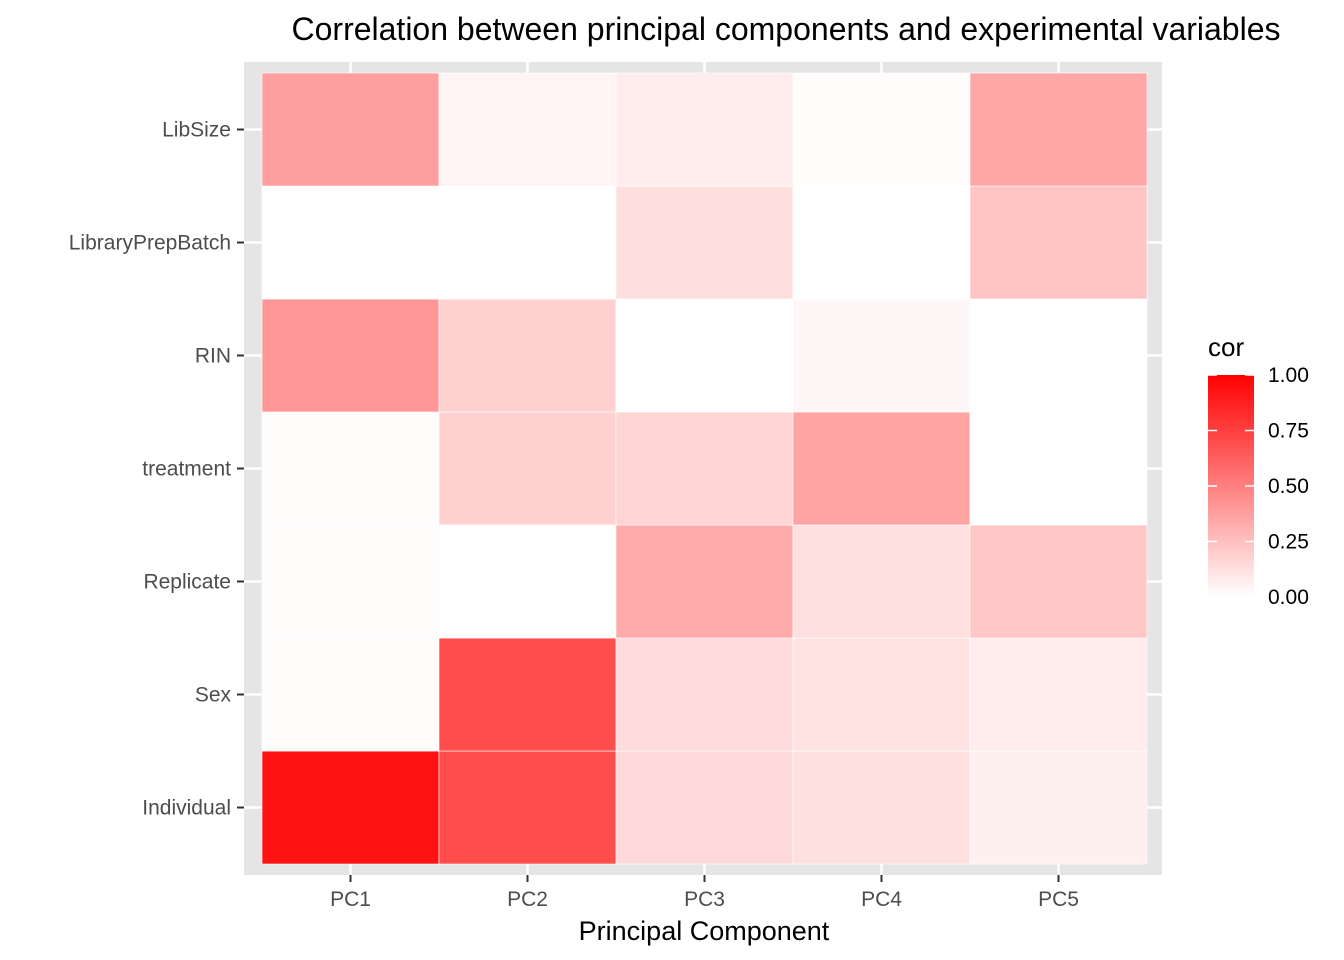  Describe the element at coordinates (150, 243) in the screenshot. I see `y-tick-label-libraryprepbatch: LibraryPrepBatch` at that location.